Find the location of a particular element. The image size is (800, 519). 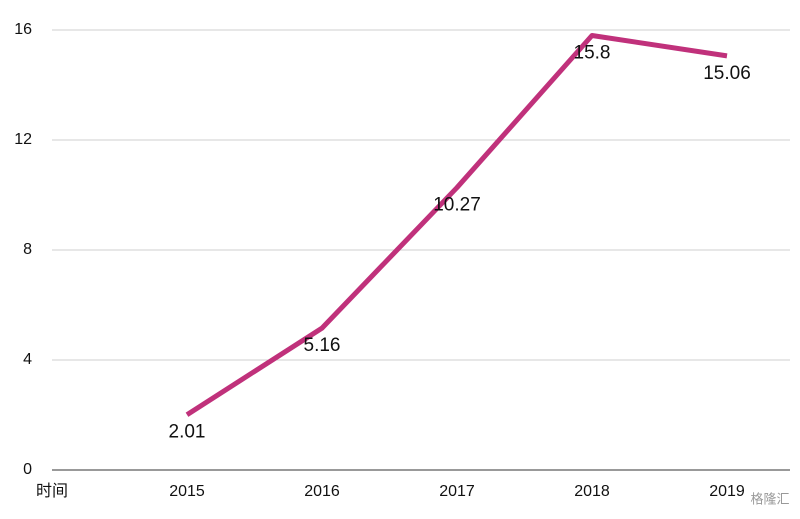

data-label: 10.27 is located at coordinates (457, 205).